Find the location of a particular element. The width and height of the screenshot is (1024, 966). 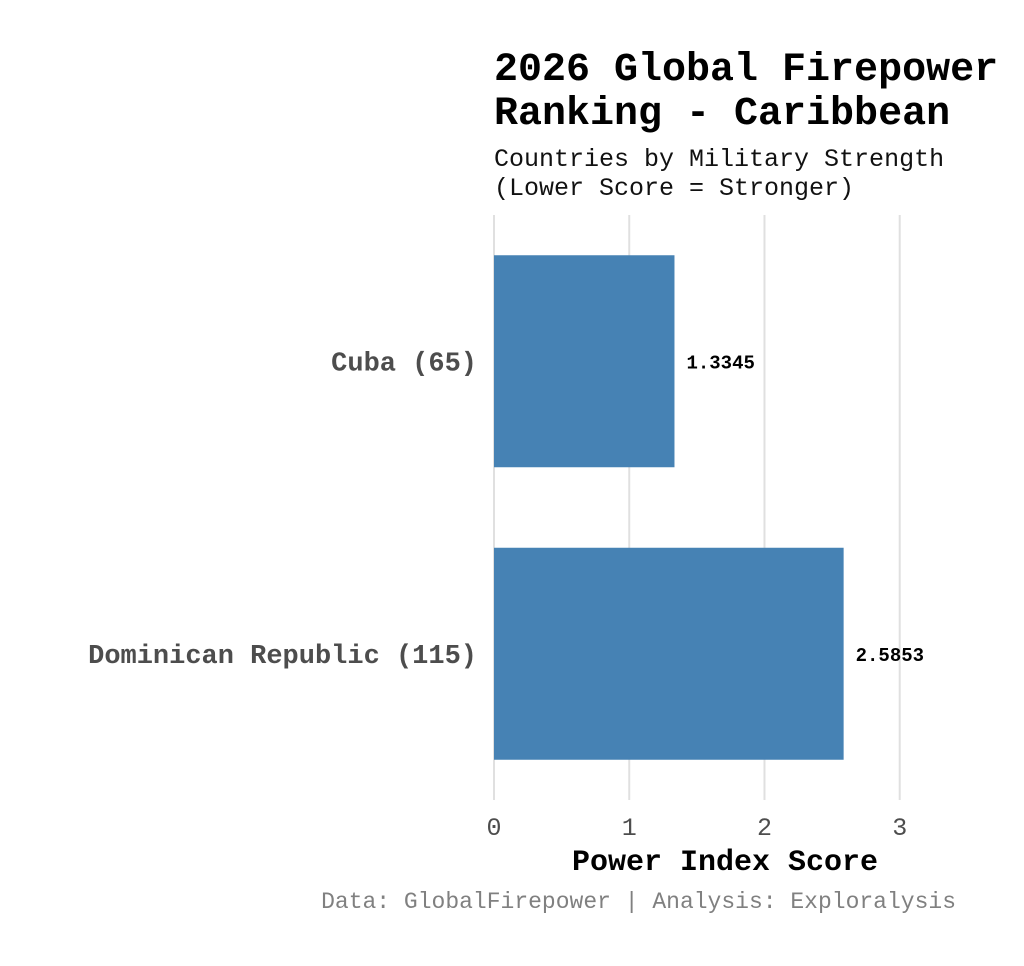

x-axis-title: Power Index Score is located at coordinates (725, 863).